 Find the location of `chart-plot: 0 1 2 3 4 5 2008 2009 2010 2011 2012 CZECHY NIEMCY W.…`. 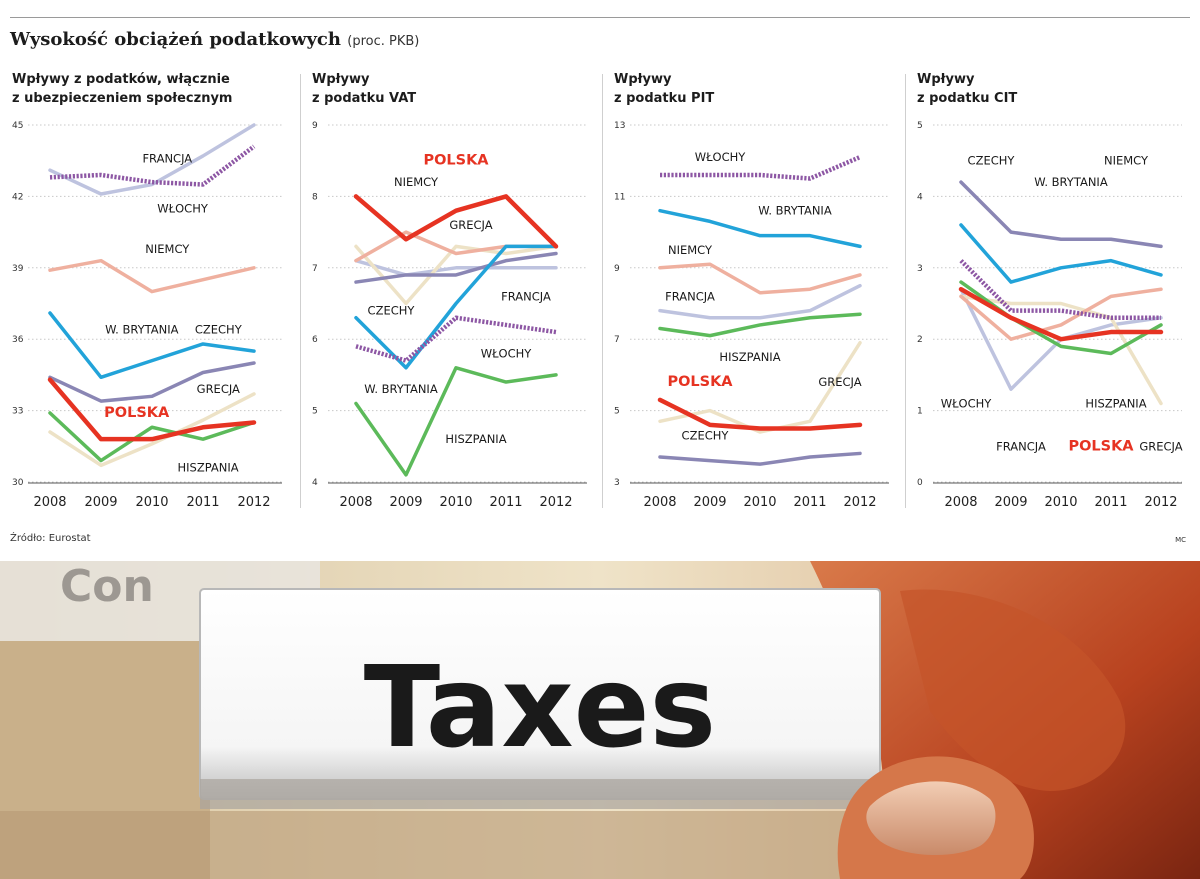

chart-plot: 0 1 2 3 4 5 2008 2009 2010 2011 2012 CZECHY NIEMCY W.… is located at coordinates (1050, 315).